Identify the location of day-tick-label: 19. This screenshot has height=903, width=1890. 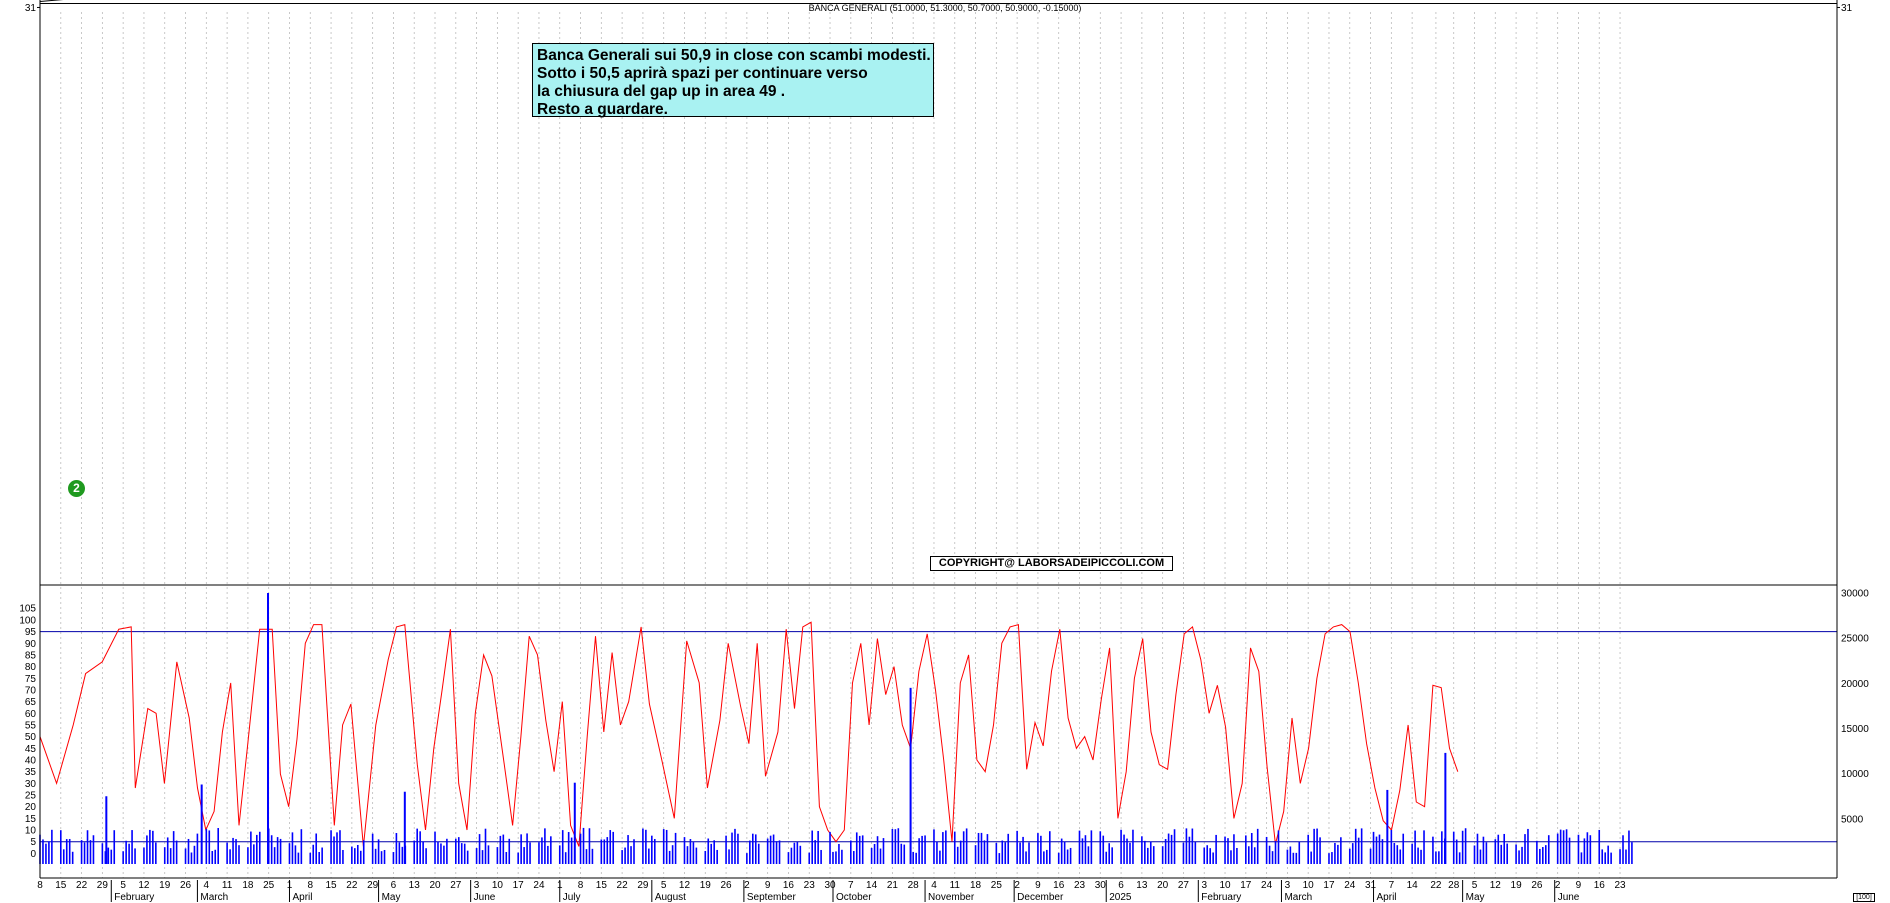
(165, 885).